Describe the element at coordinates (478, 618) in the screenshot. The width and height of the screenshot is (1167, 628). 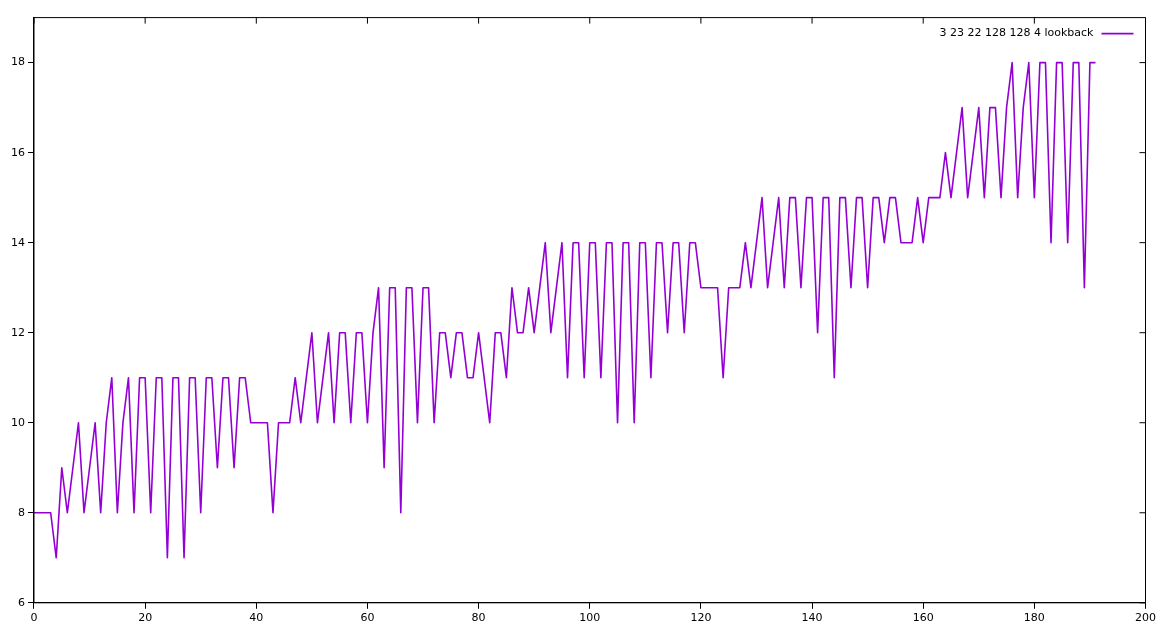
I see `x-tick-label: 80` at that location.